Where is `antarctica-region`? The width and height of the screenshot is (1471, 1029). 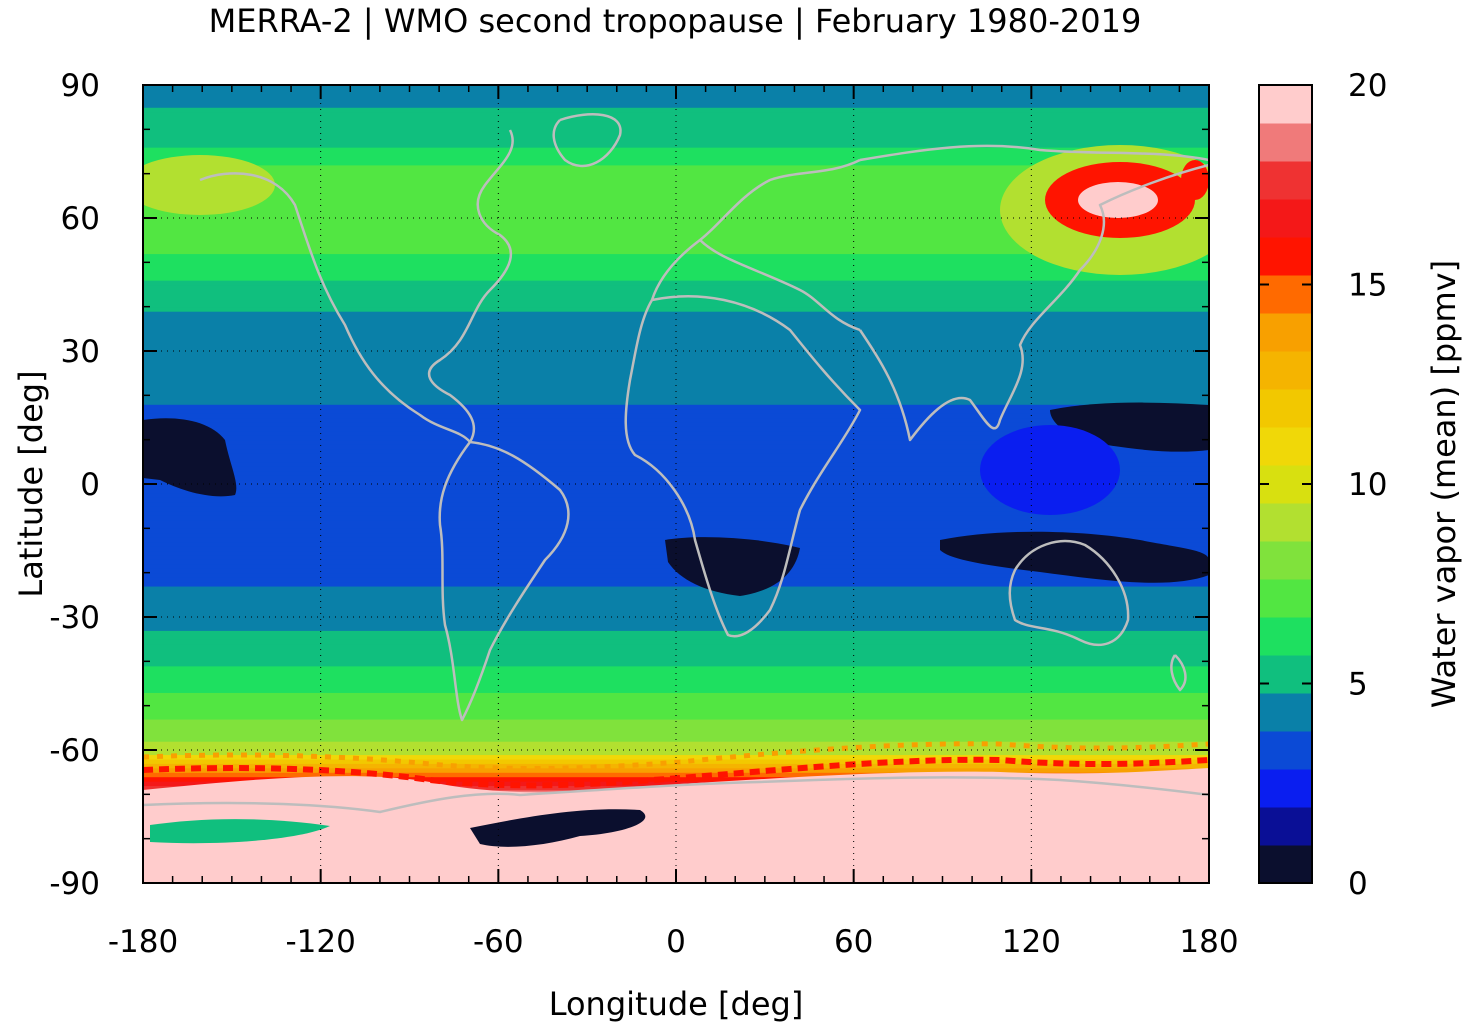
antarctica-region is located at coordinates (676, 825).